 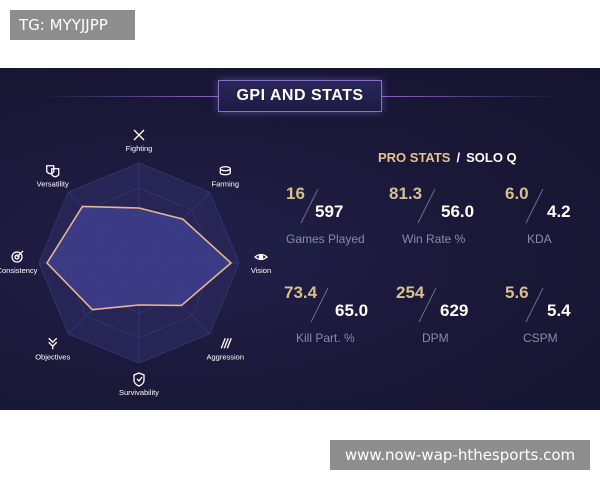 I want to click on radar-axis-label: Versatility, so click(x=53, y=184).